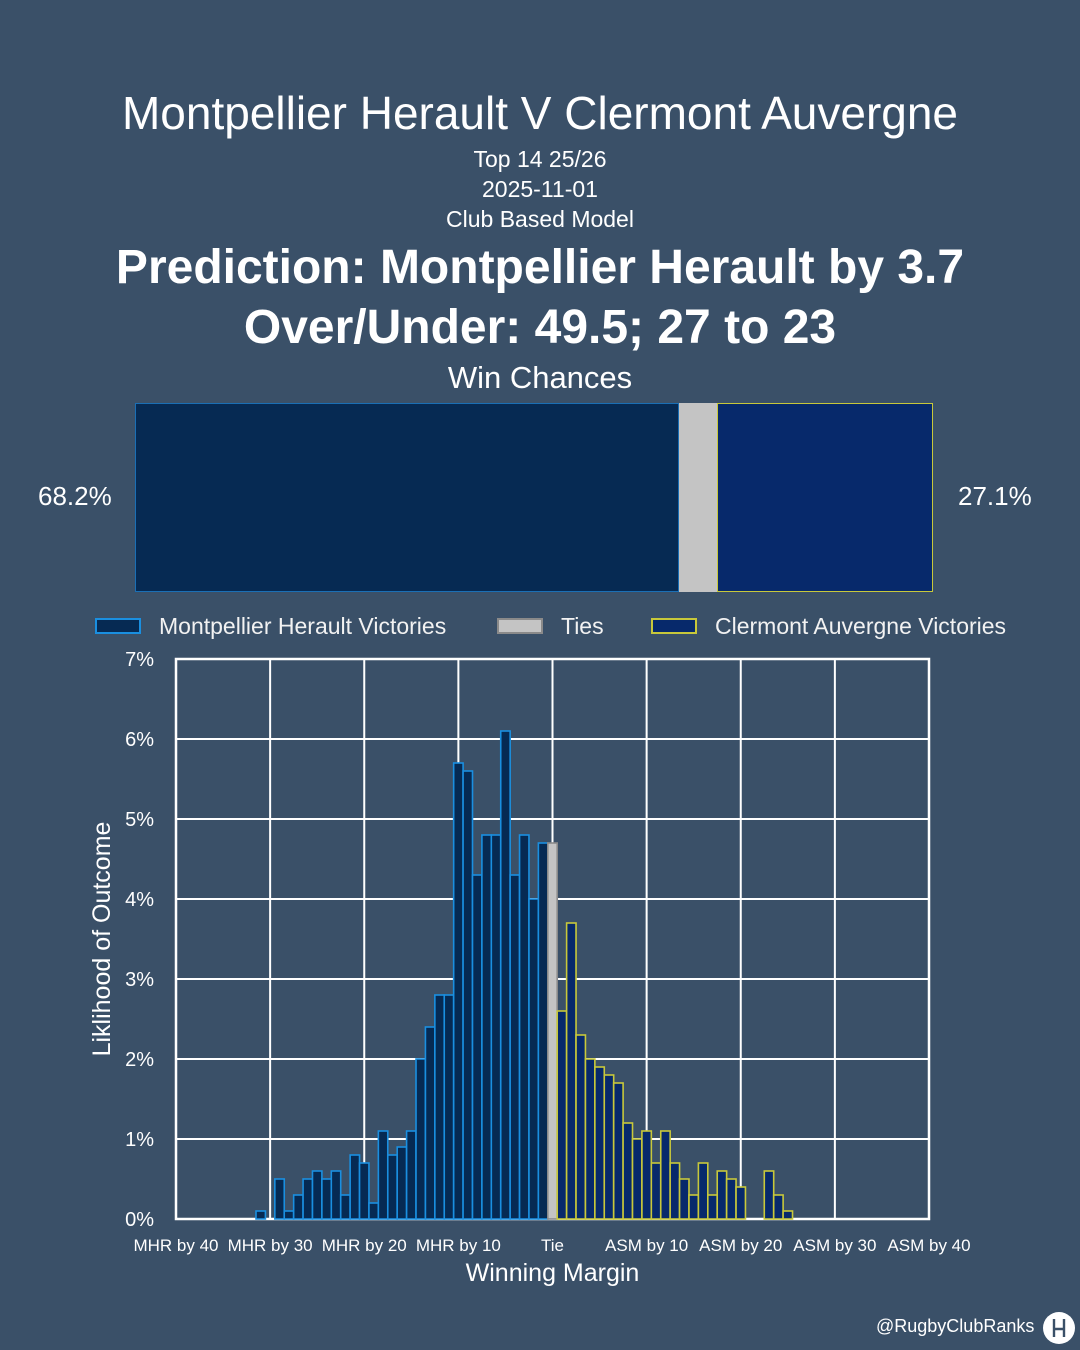 The image size is (1080, 1350). I want to click on x-tick-label: ASM by 40, so click(928, 1245).